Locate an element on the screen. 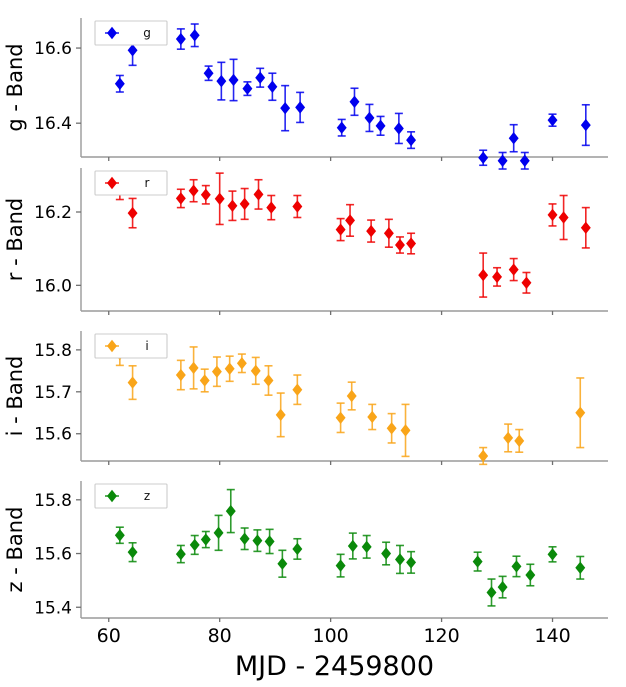  y-tick-label: 15.8 is located at coordinates (53, 501).